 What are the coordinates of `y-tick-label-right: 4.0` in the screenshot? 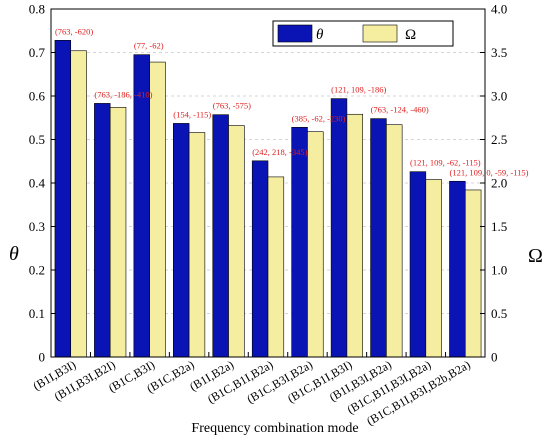 It's located at (499, 9).